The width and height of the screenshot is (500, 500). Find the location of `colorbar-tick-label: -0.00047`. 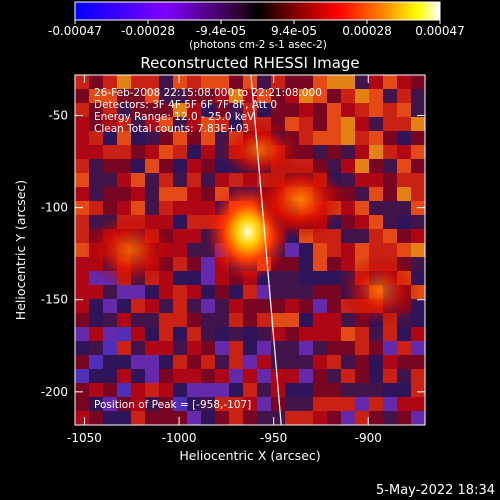

colorbar-tick-label: -0.00047 is located at coordinates (75, 31).